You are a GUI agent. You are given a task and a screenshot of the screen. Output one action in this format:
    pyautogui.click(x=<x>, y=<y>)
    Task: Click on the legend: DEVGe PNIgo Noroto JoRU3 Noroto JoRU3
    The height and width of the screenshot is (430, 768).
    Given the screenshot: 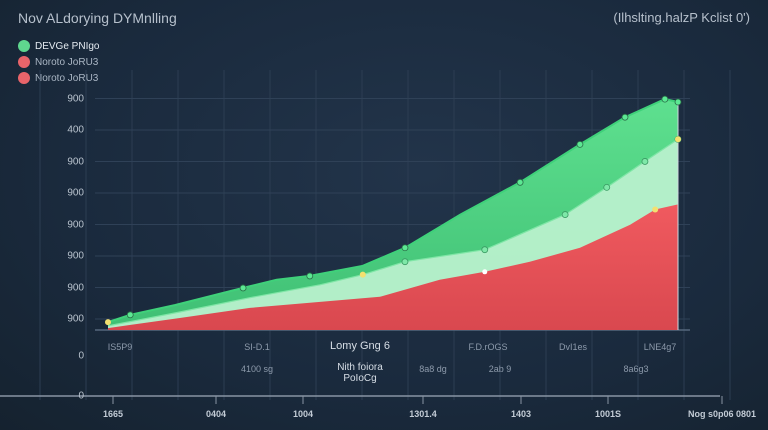 What is the action you would take?
    pyautogui.click(x=58, y=62)
    